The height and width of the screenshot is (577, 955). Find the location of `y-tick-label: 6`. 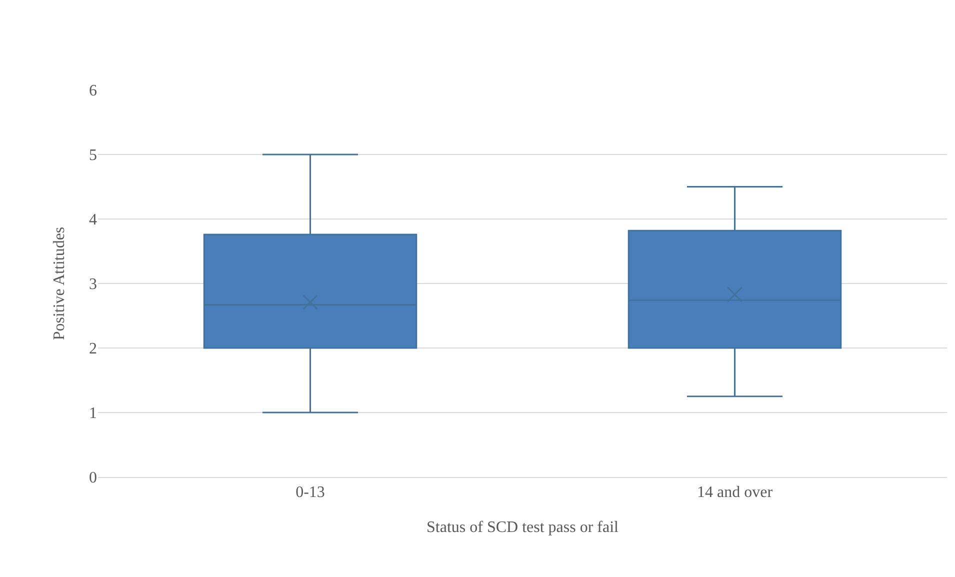

y-tick-label: 6 is located at coordinates (93, 91).